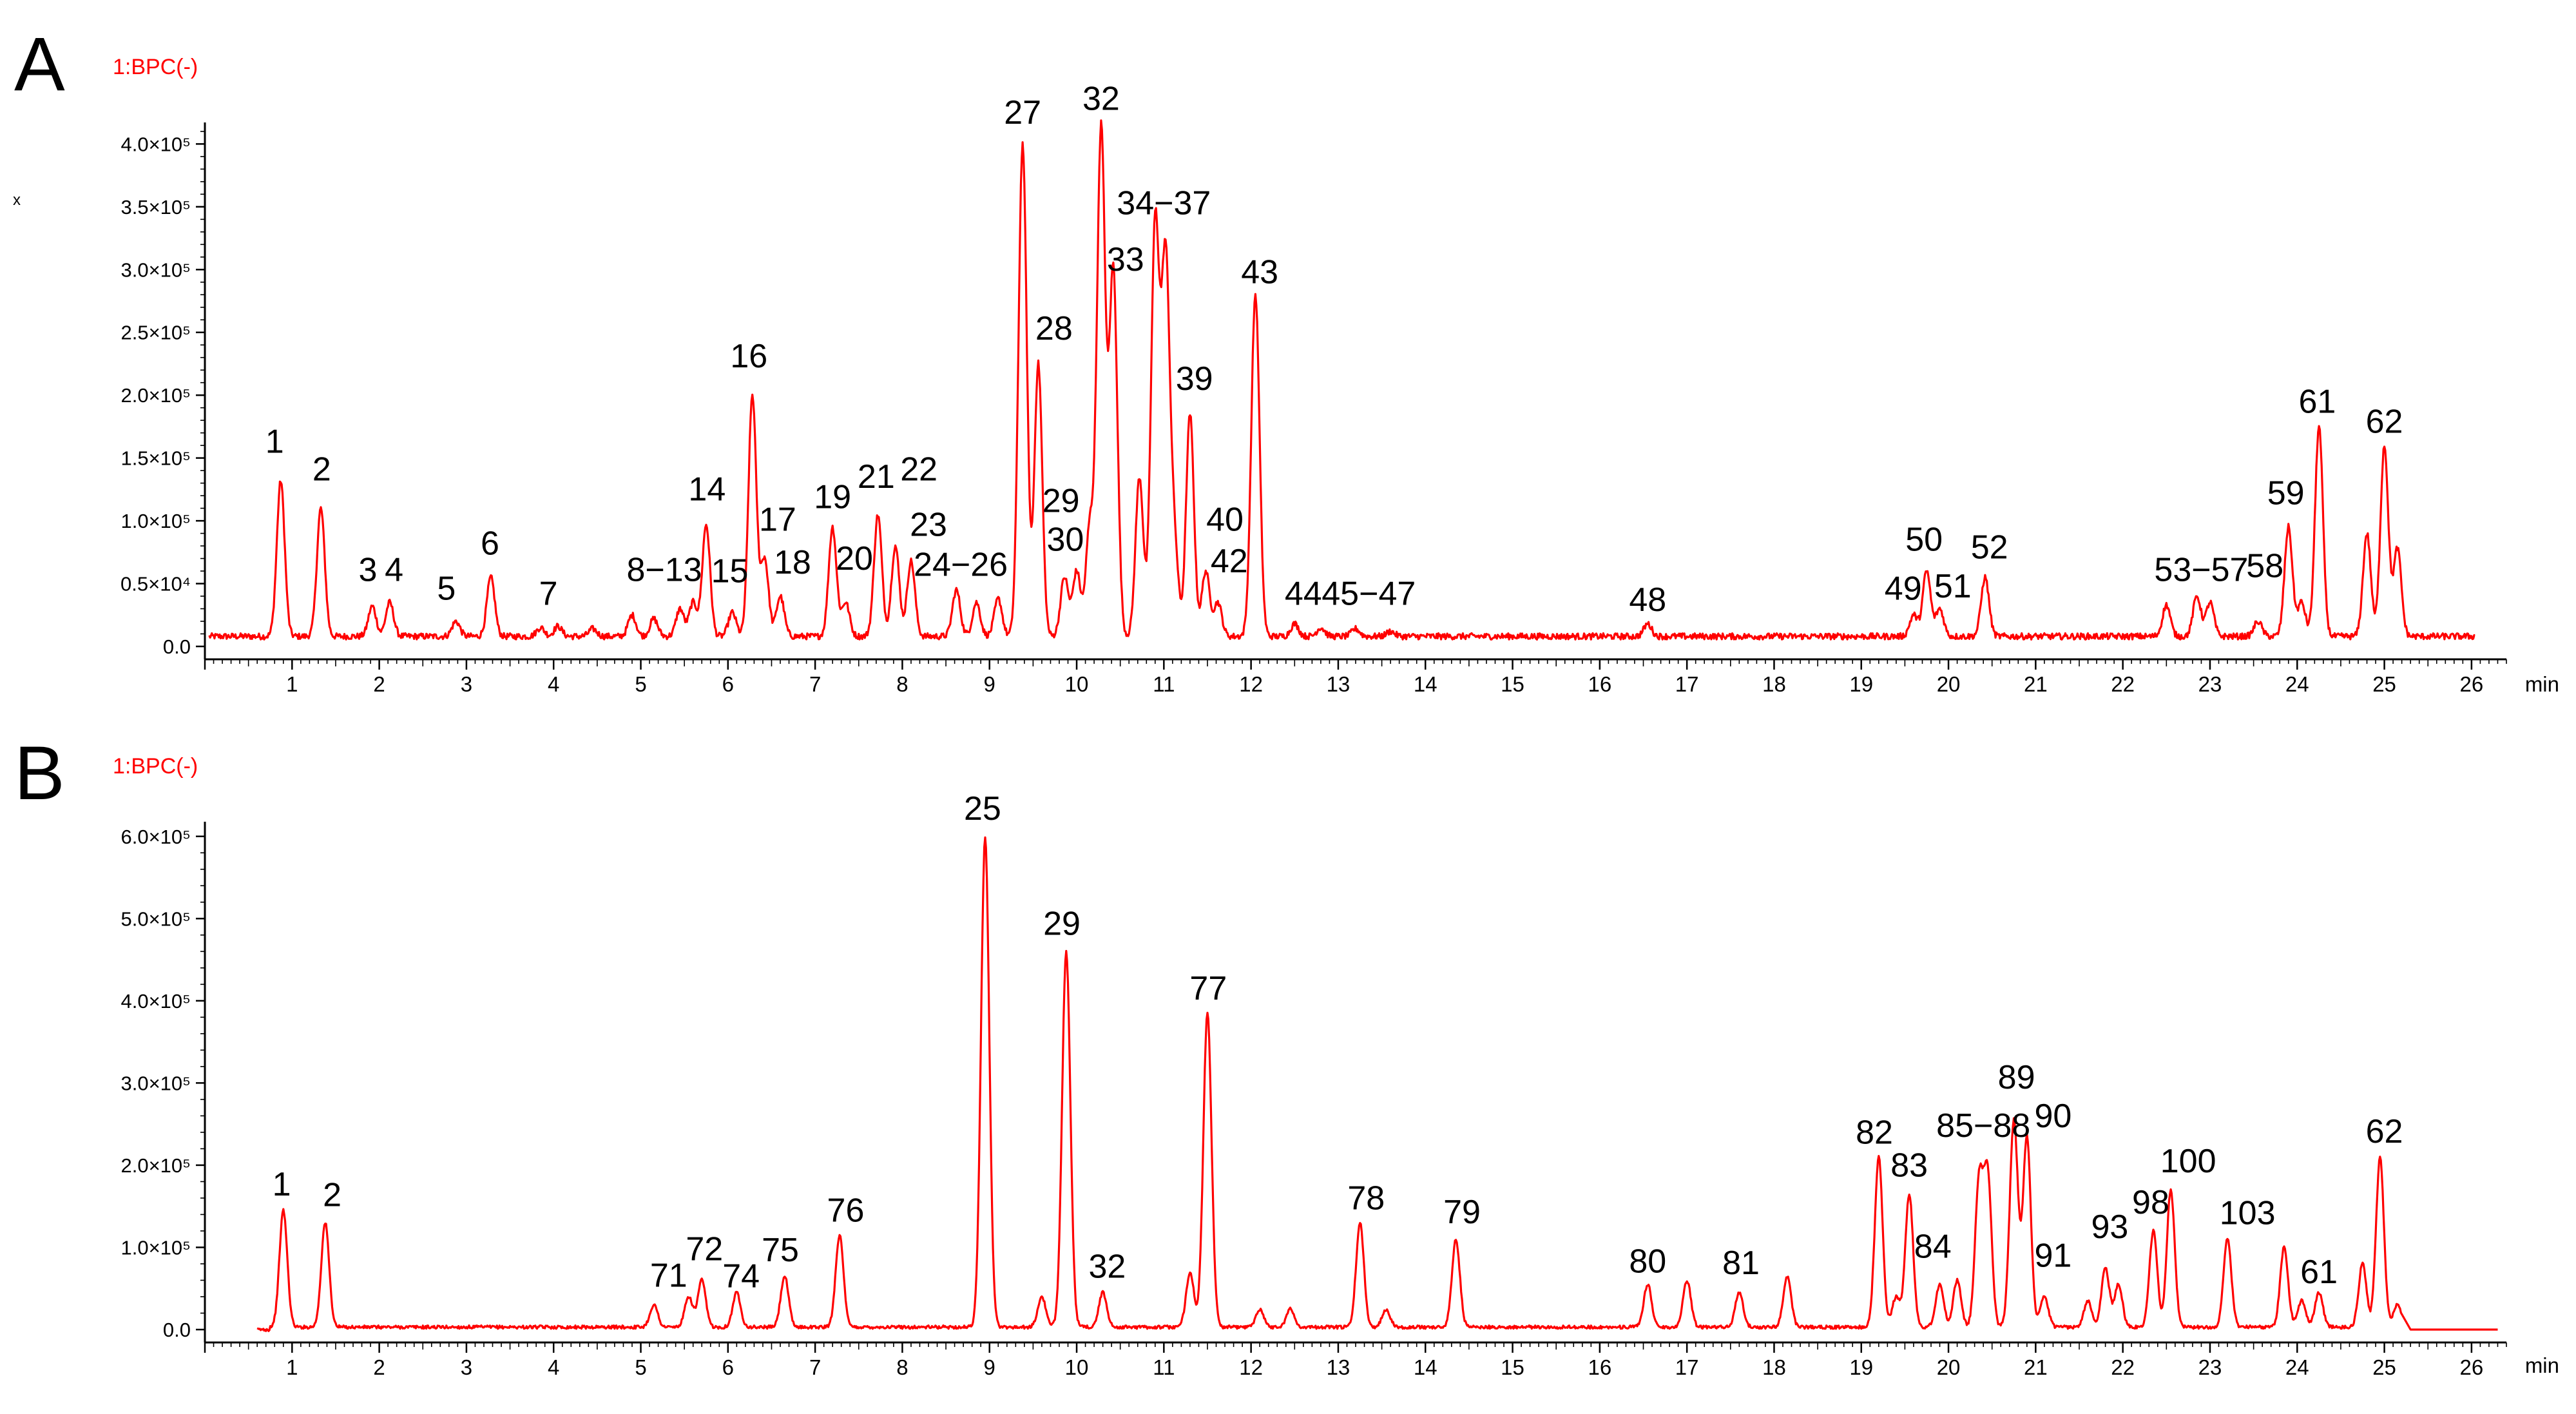 The height and width of the screenshot is (1414, 2576). Describe the element at coordinates (983, 809) in the screenshot. I see `peak-label: 25` at that location.